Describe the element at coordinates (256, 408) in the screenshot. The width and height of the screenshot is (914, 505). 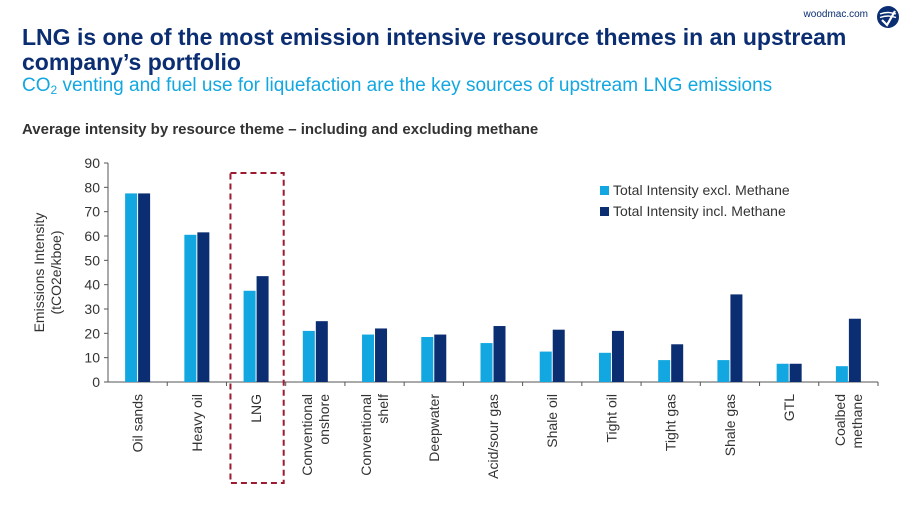
I see `x-tick-label: LNG` at that location.